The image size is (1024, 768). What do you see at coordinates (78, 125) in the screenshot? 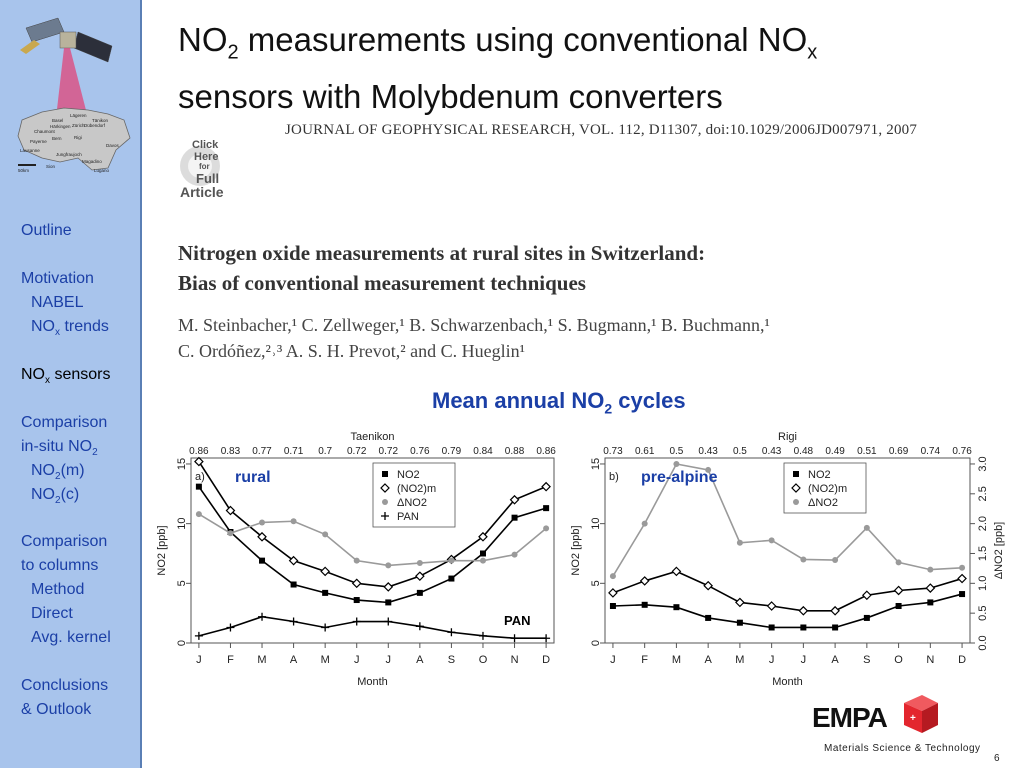
I see `map-place: Zürich` at bounding box center [78, 125].